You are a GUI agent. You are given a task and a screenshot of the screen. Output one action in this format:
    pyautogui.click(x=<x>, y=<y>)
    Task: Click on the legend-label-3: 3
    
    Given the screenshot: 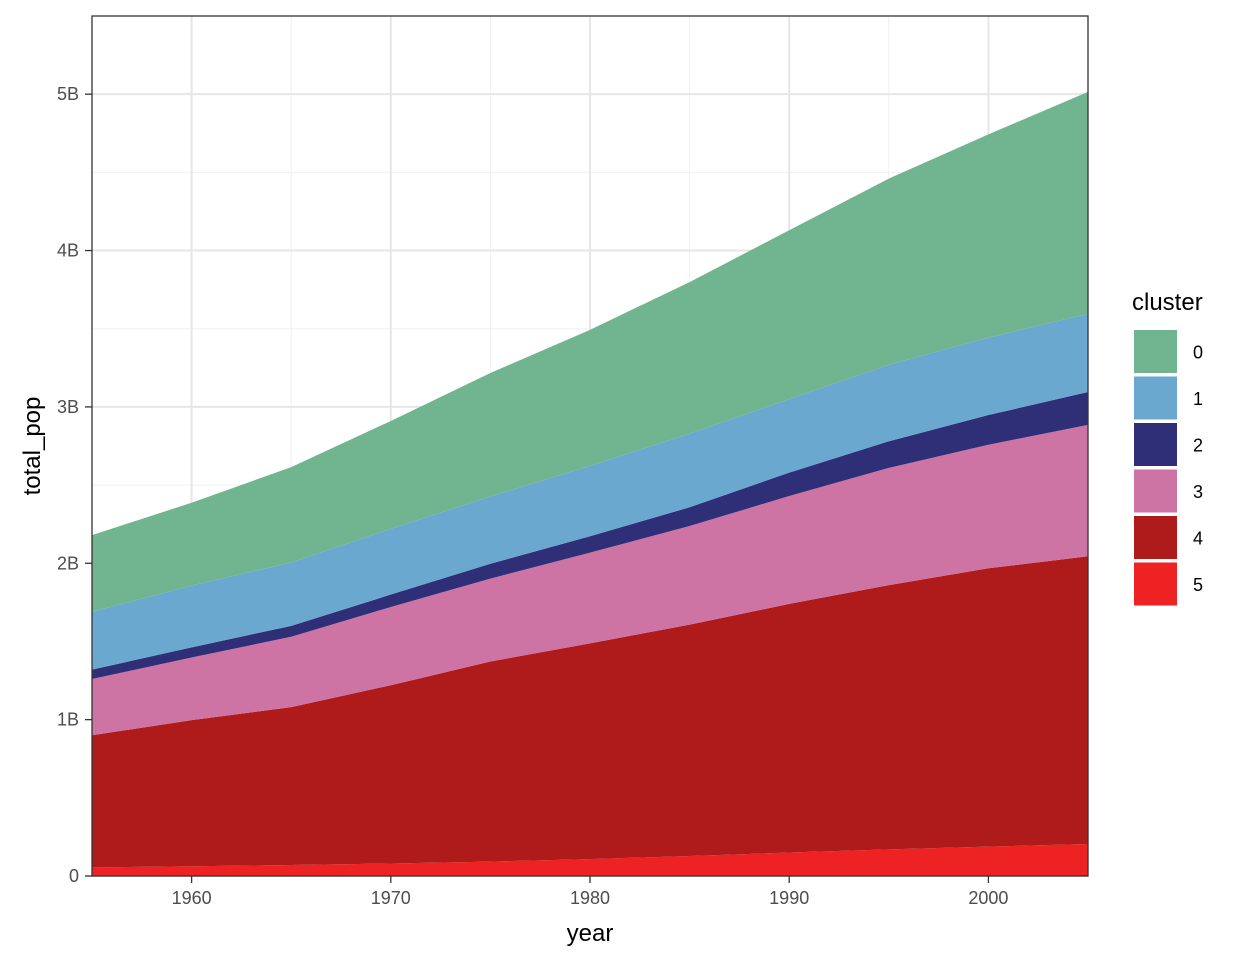 What is the action you would take?
    pyautogui.click(x=1198, y=492)
    